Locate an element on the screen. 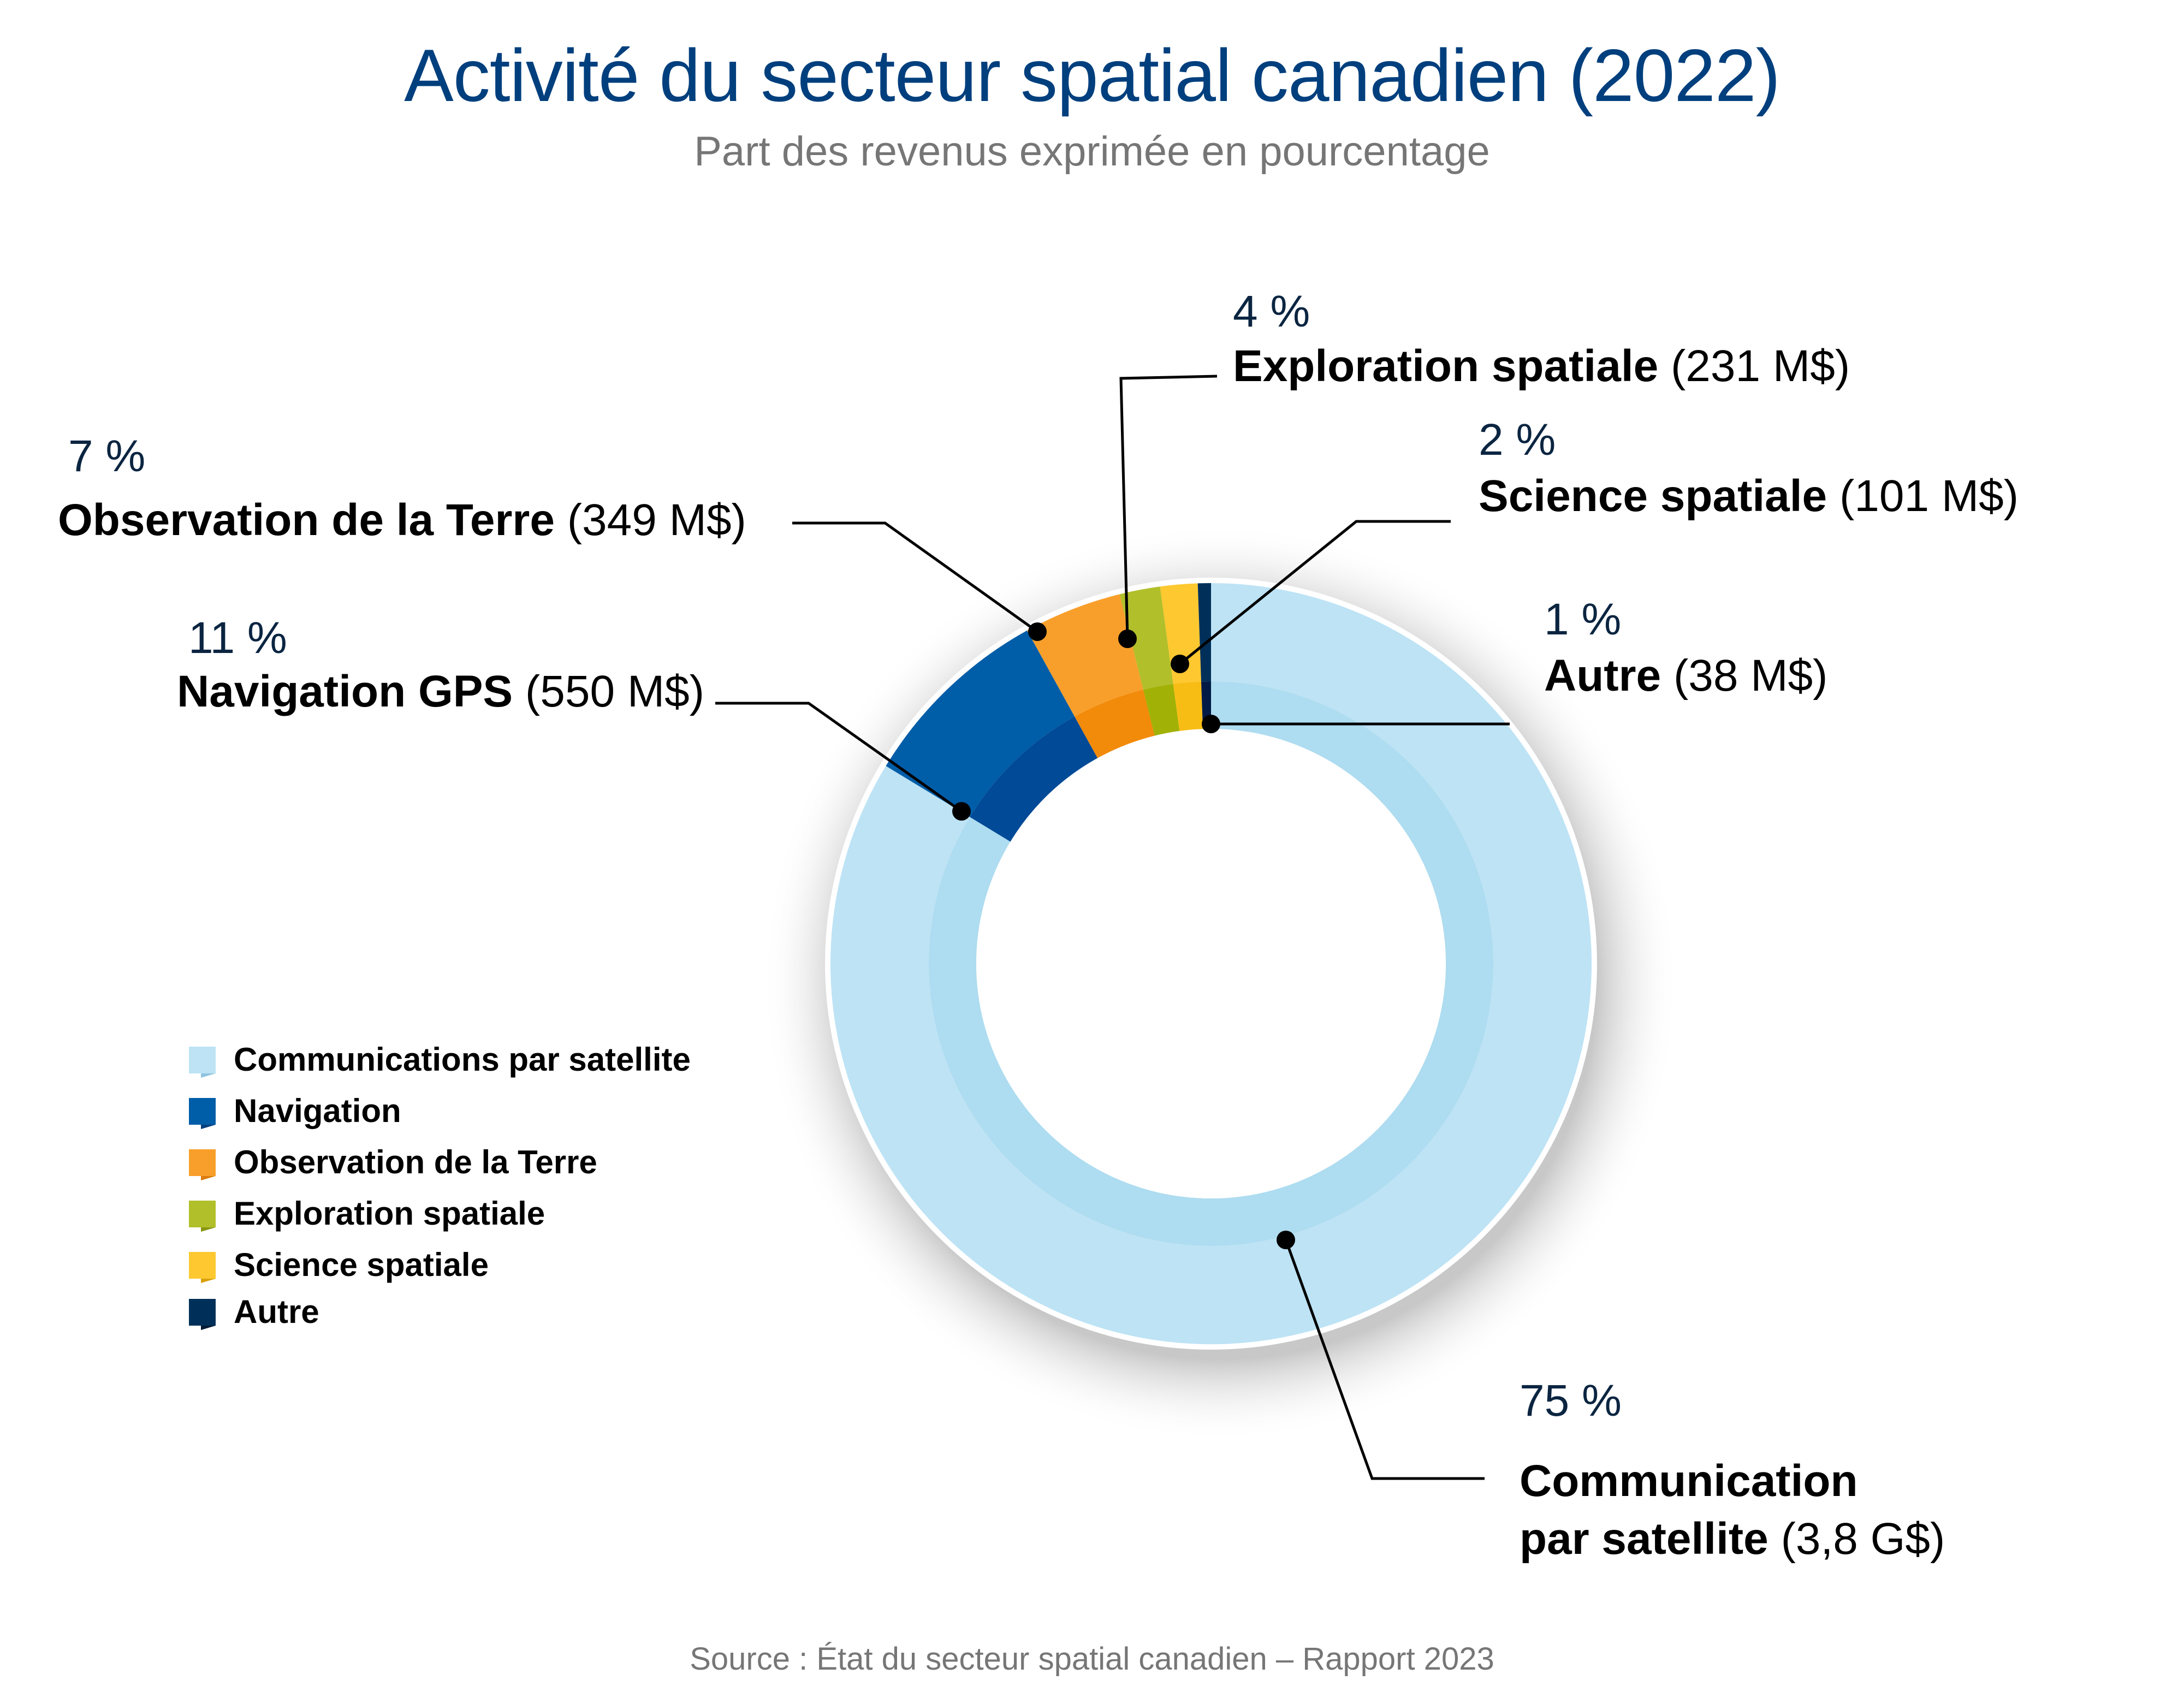  donut-hole is located at coordinates (1211, 963).